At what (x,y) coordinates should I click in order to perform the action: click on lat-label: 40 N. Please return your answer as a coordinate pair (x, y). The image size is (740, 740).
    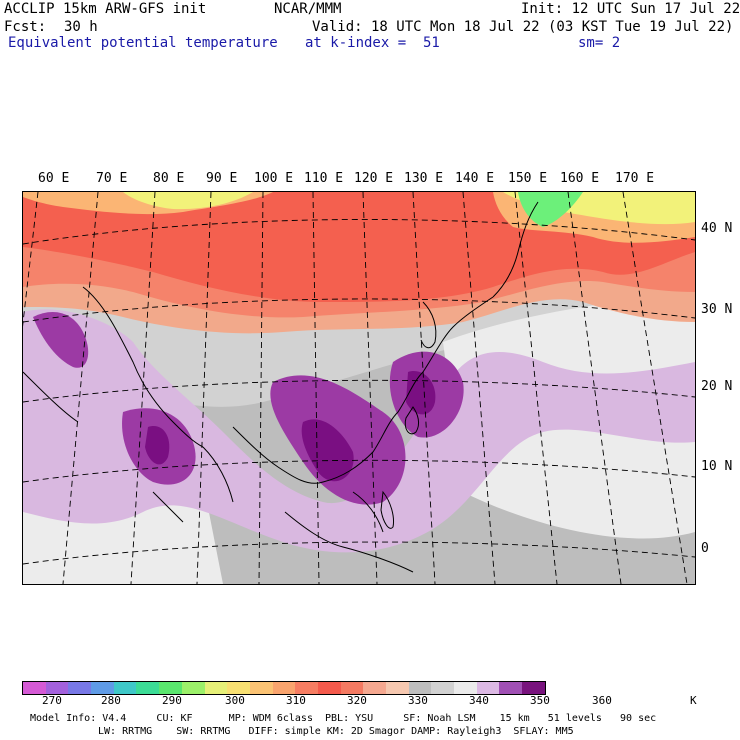
    Looking at the image, I should click on (717, 228).